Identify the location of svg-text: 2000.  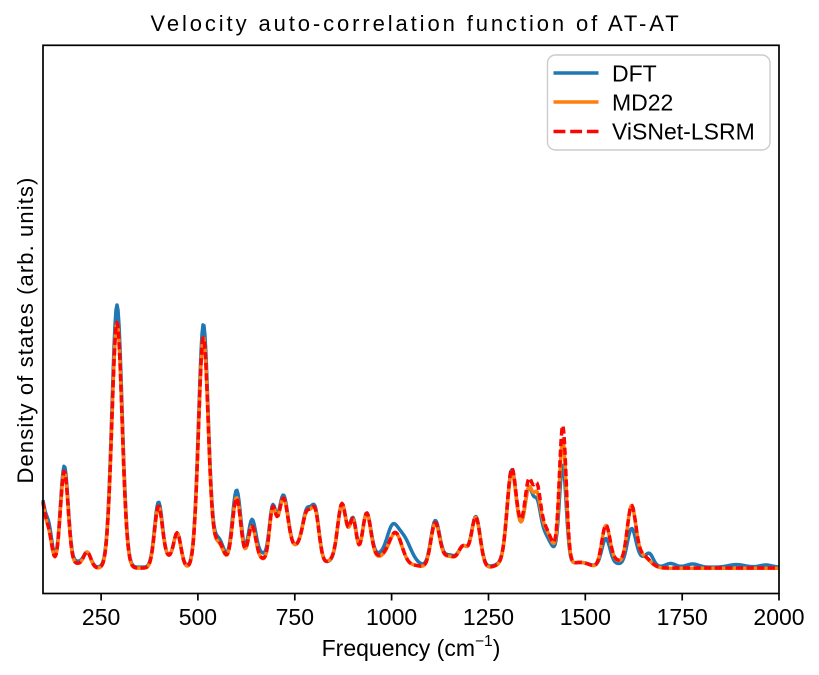
(778, 617).